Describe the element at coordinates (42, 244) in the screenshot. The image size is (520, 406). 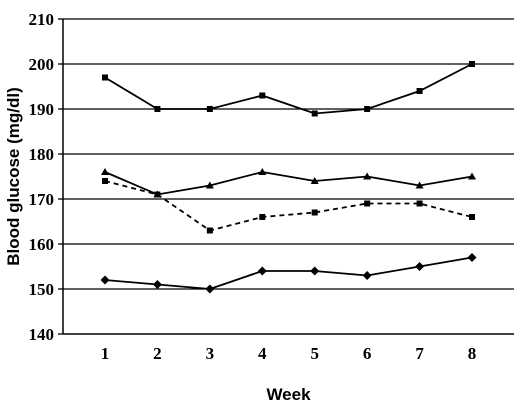
I see `y-tick-label: 160` at that location.